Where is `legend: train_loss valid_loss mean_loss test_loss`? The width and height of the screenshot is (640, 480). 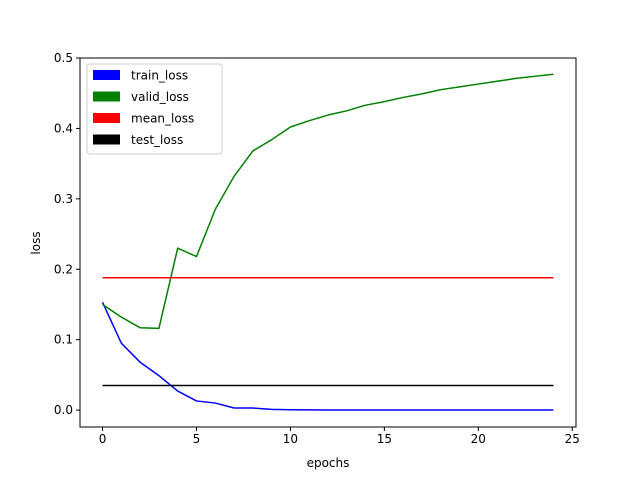 legend: train_loss valid_loss mean_loss test_loss is located at coordinates (154, 109).